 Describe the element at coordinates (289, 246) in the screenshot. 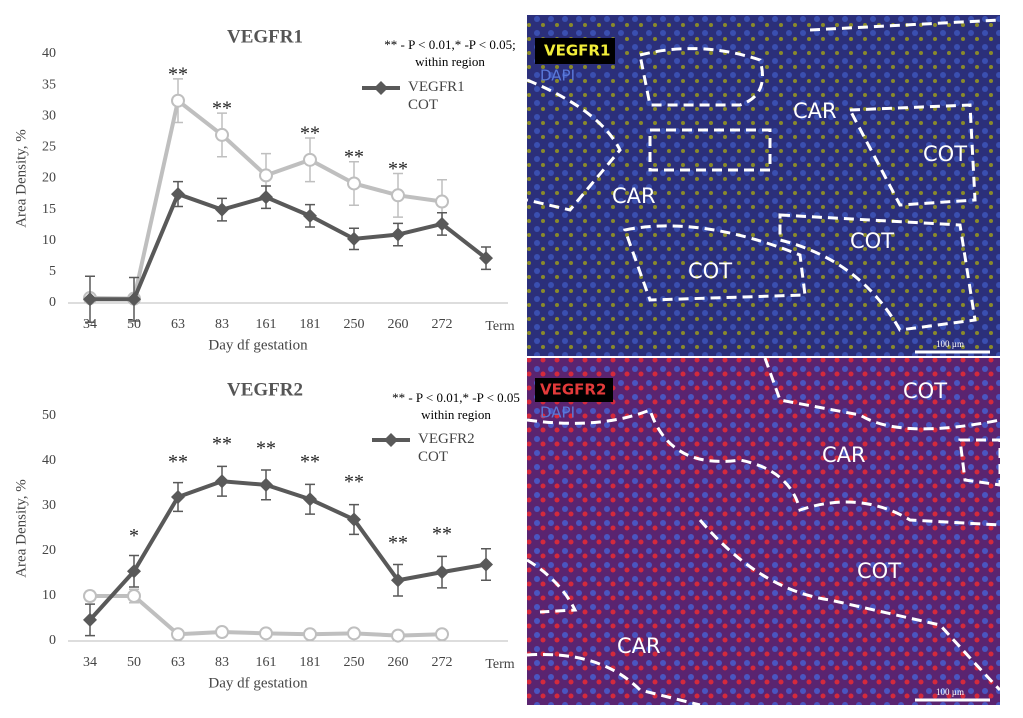

I see `series-line` at that location.